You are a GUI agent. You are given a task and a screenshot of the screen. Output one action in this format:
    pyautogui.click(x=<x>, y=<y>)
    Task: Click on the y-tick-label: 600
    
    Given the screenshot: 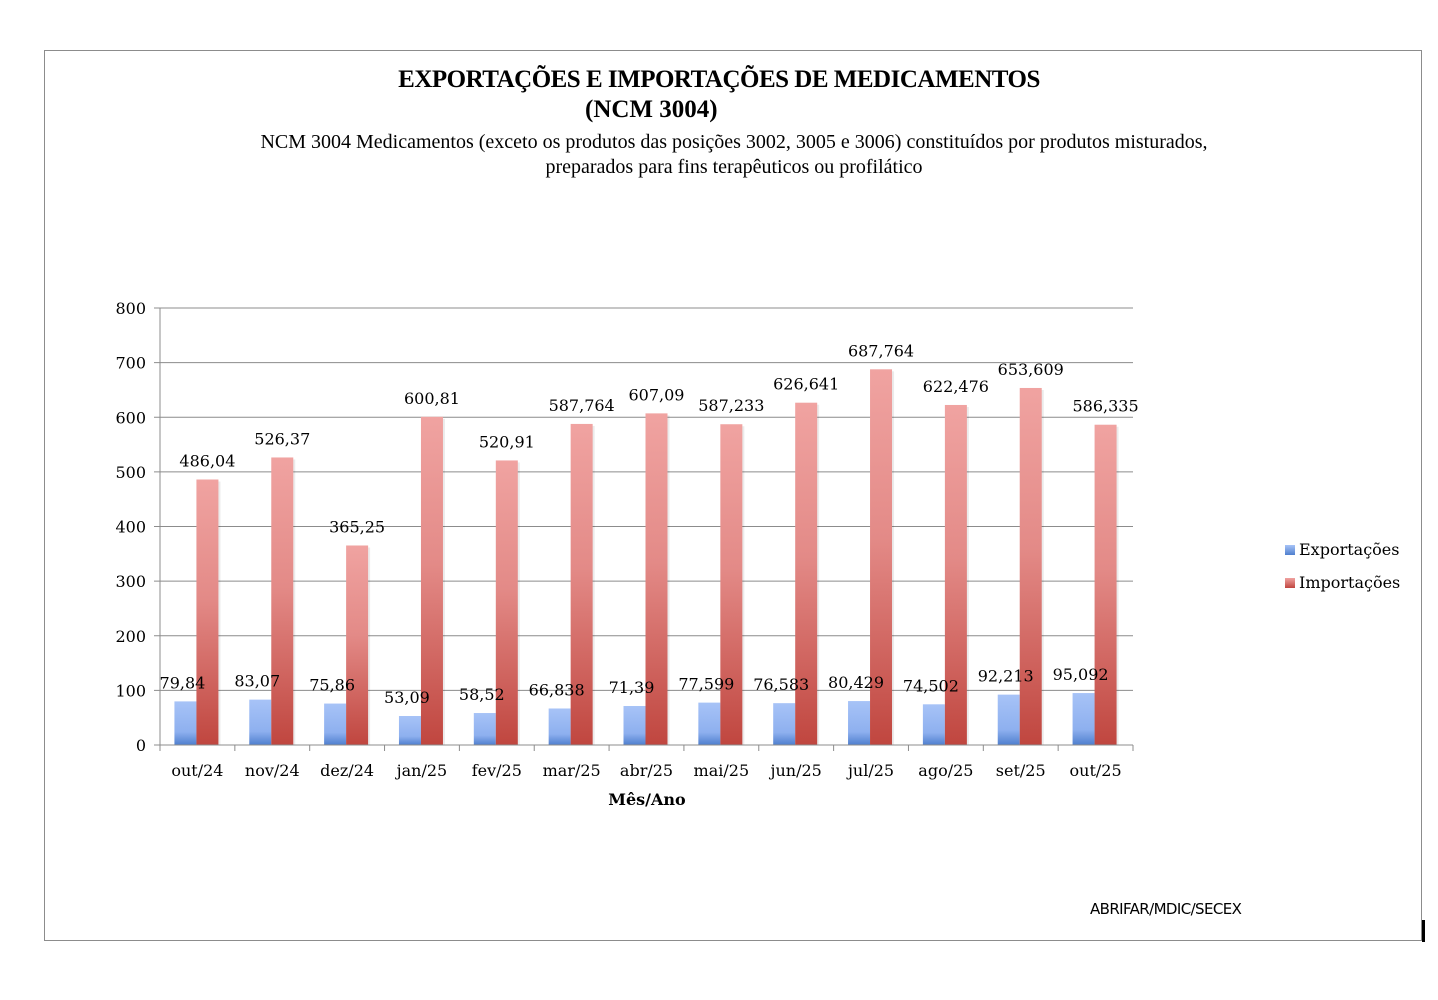 What is the action you would take?
    pyautogui.click(x=130, y=417)
    